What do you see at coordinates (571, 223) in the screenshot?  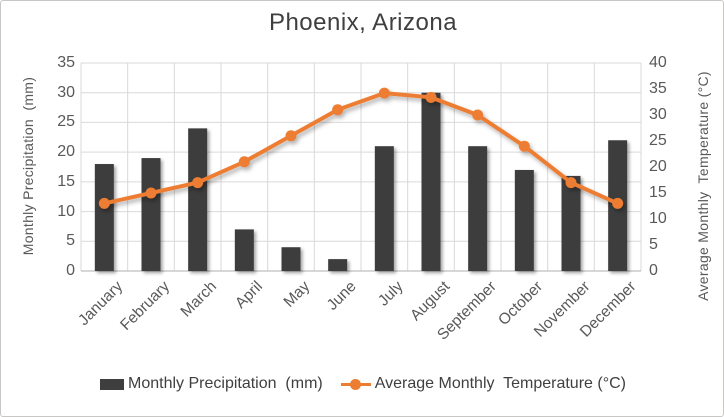 I see `bar-november` at bounding box center [571, 223].